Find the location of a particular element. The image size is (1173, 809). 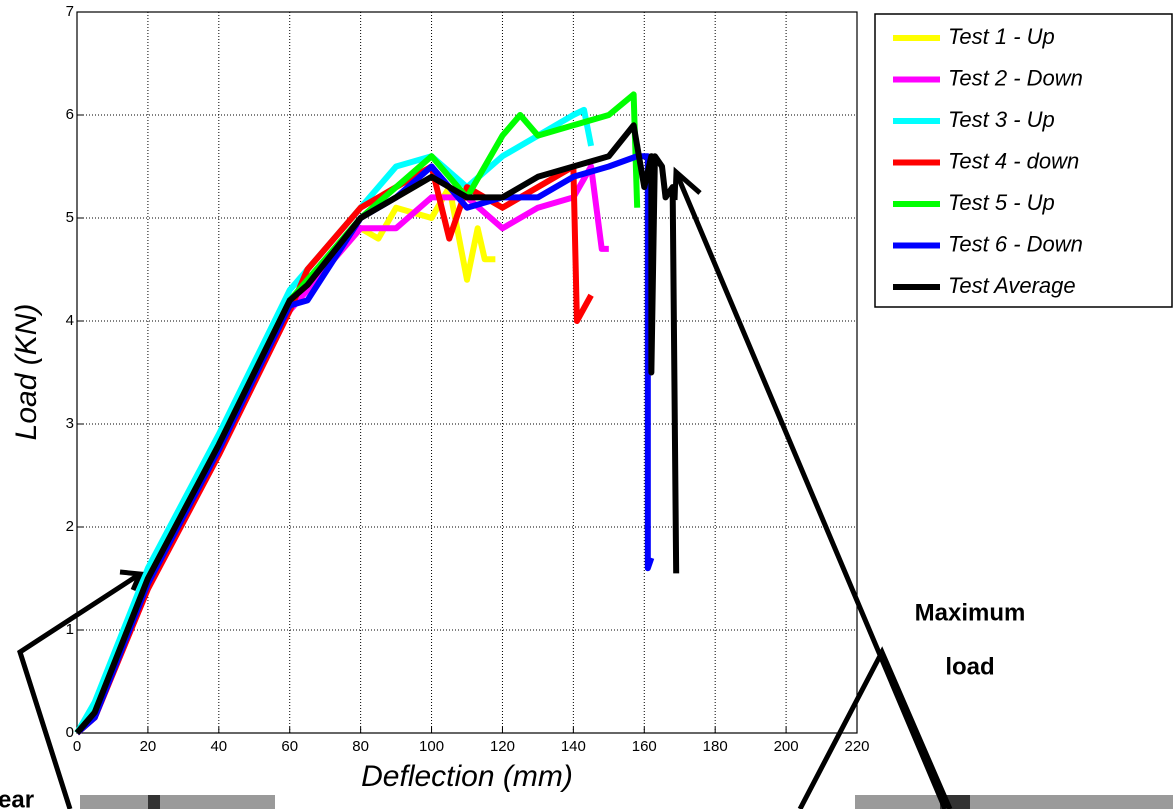

x-axis-label: Deflection (mm) is located at coordinates (467, 776).